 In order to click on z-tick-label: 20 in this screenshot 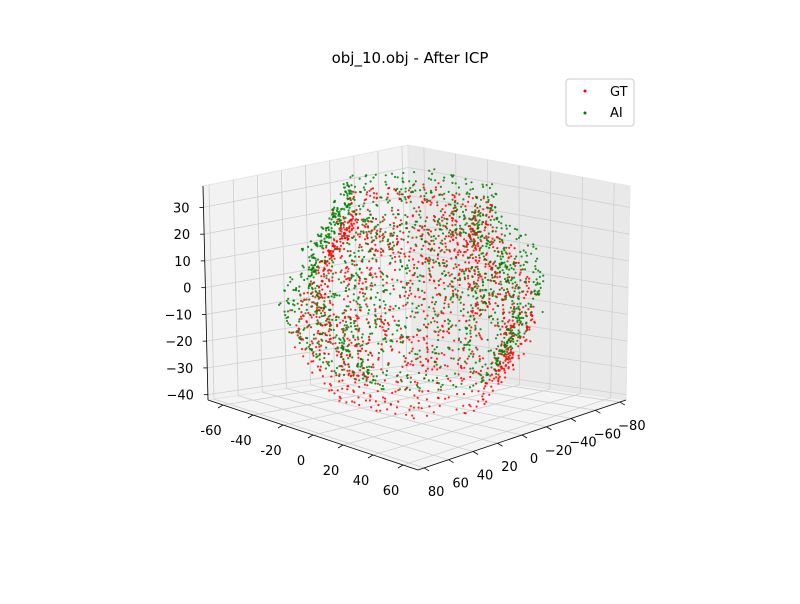, I will do `click(182, 235)`.